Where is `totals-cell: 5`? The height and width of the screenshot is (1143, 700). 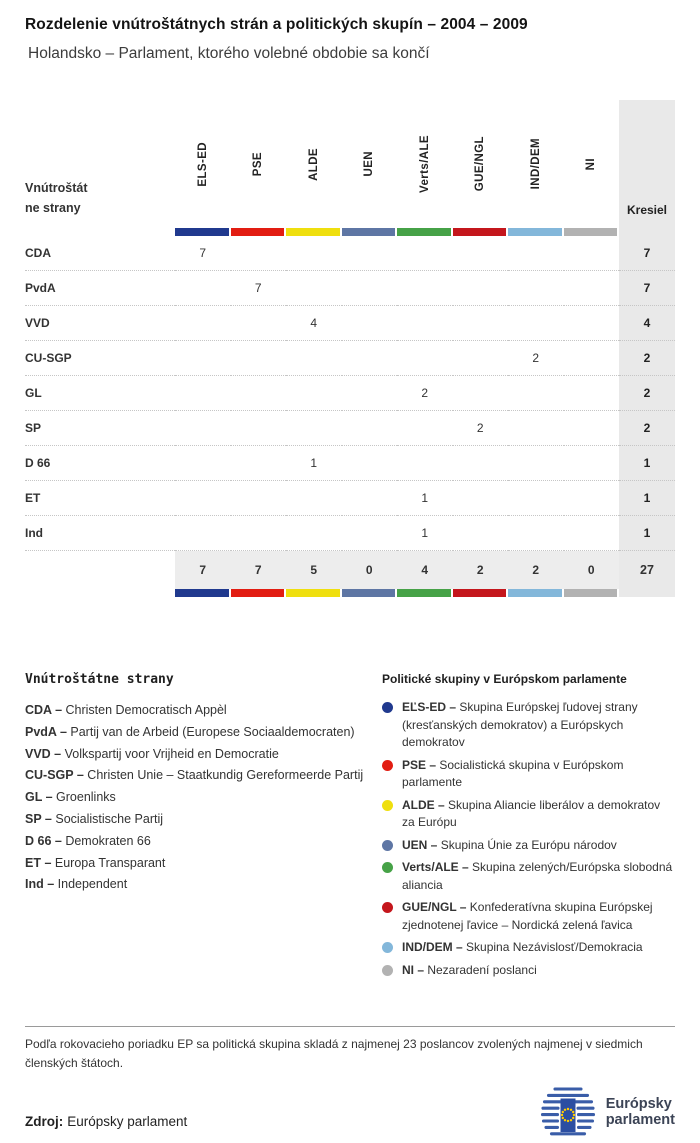 totals-cell: 5 is located at coordinates (314, 570).